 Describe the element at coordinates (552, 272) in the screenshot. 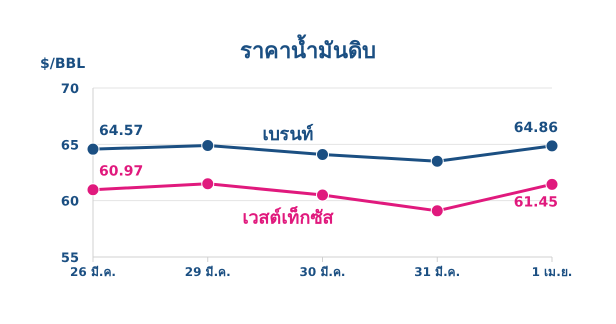

I see `x-tick-label: 1 เม.ย.` at that location.